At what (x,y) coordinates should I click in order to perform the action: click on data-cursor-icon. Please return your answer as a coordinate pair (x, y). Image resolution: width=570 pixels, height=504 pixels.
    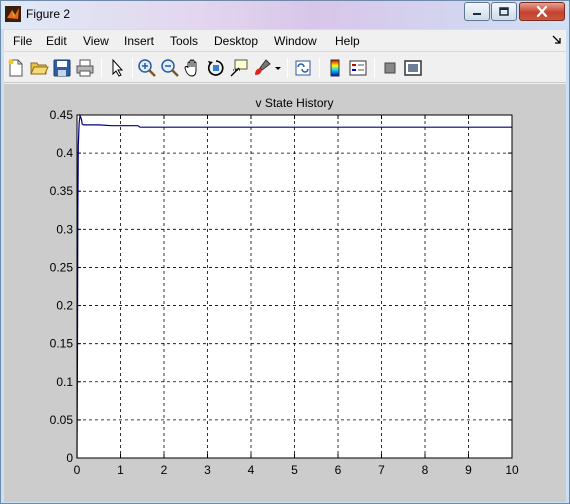
    Looking at the image, I should click on (239, 68).